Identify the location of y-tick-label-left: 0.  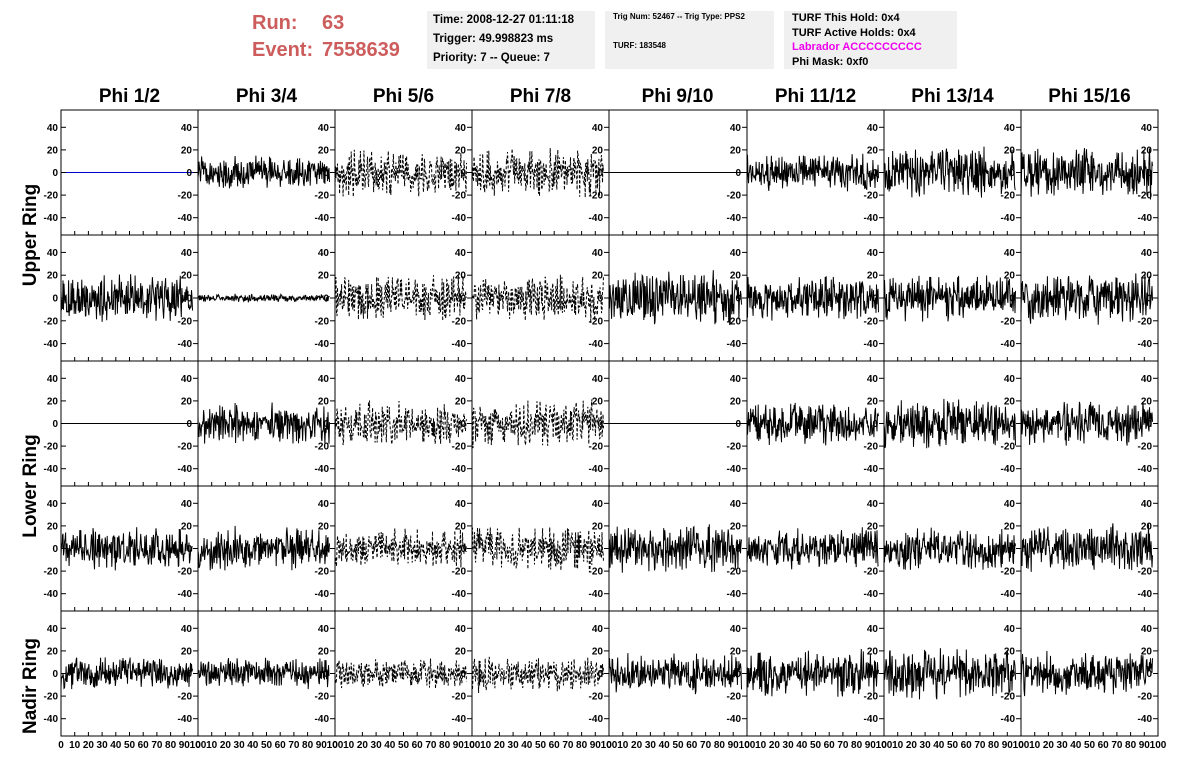
(55, 549).